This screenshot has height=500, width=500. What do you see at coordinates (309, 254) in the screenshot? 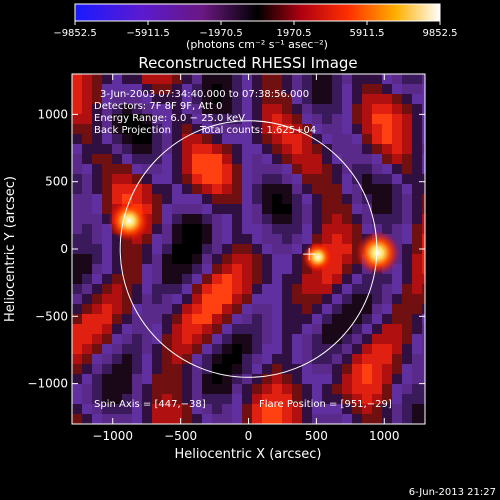
I see `spin-axis-cross-marker` at bounding box center [309, 254].